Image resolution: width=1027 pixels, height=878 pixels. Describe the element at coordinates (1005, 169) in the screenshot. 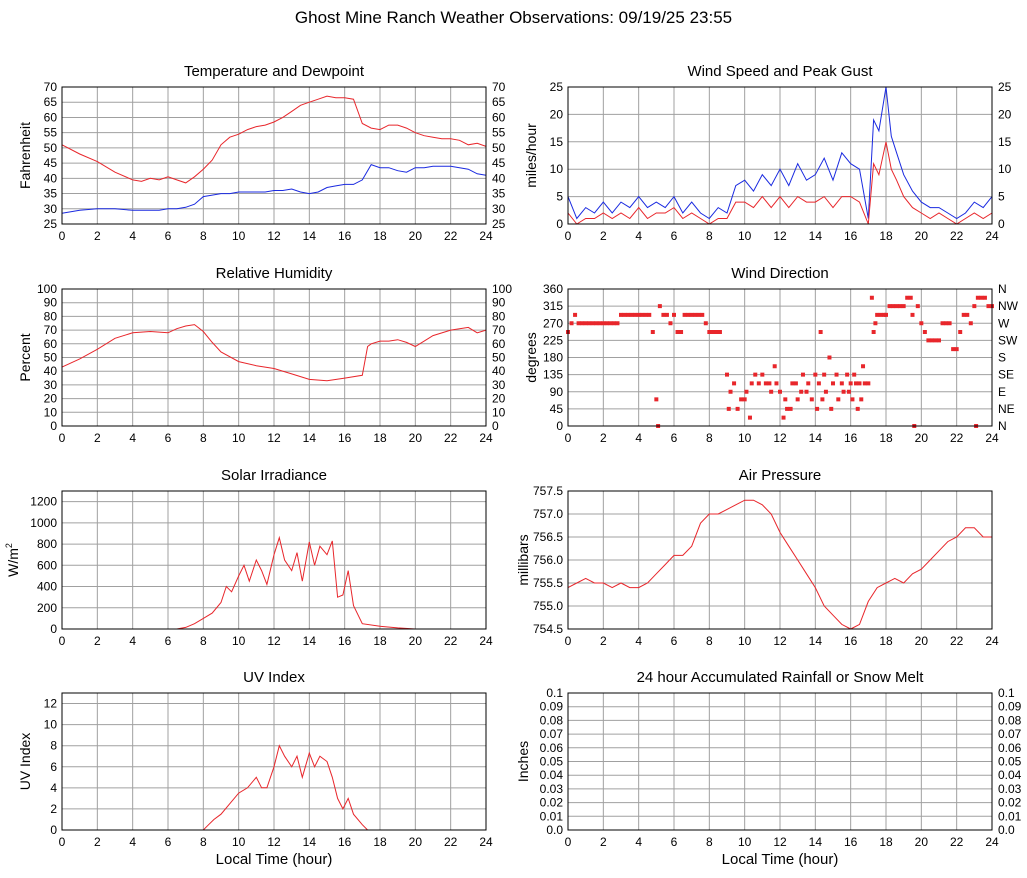

I see `wind-ytick-right: 10` at that location.